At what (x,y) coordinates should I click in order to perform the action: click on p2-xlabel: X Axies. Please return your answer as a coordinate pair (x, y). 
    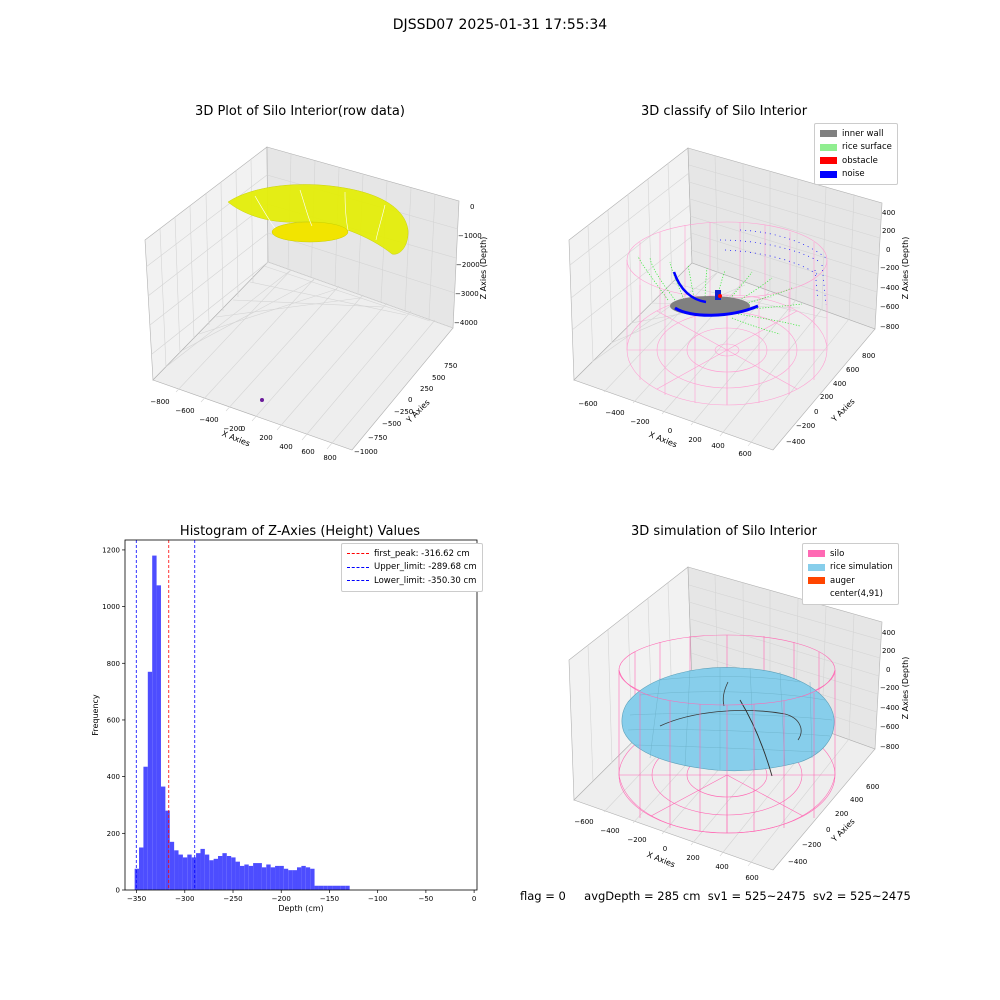
    Looking at the image, I should click on (663, 439).